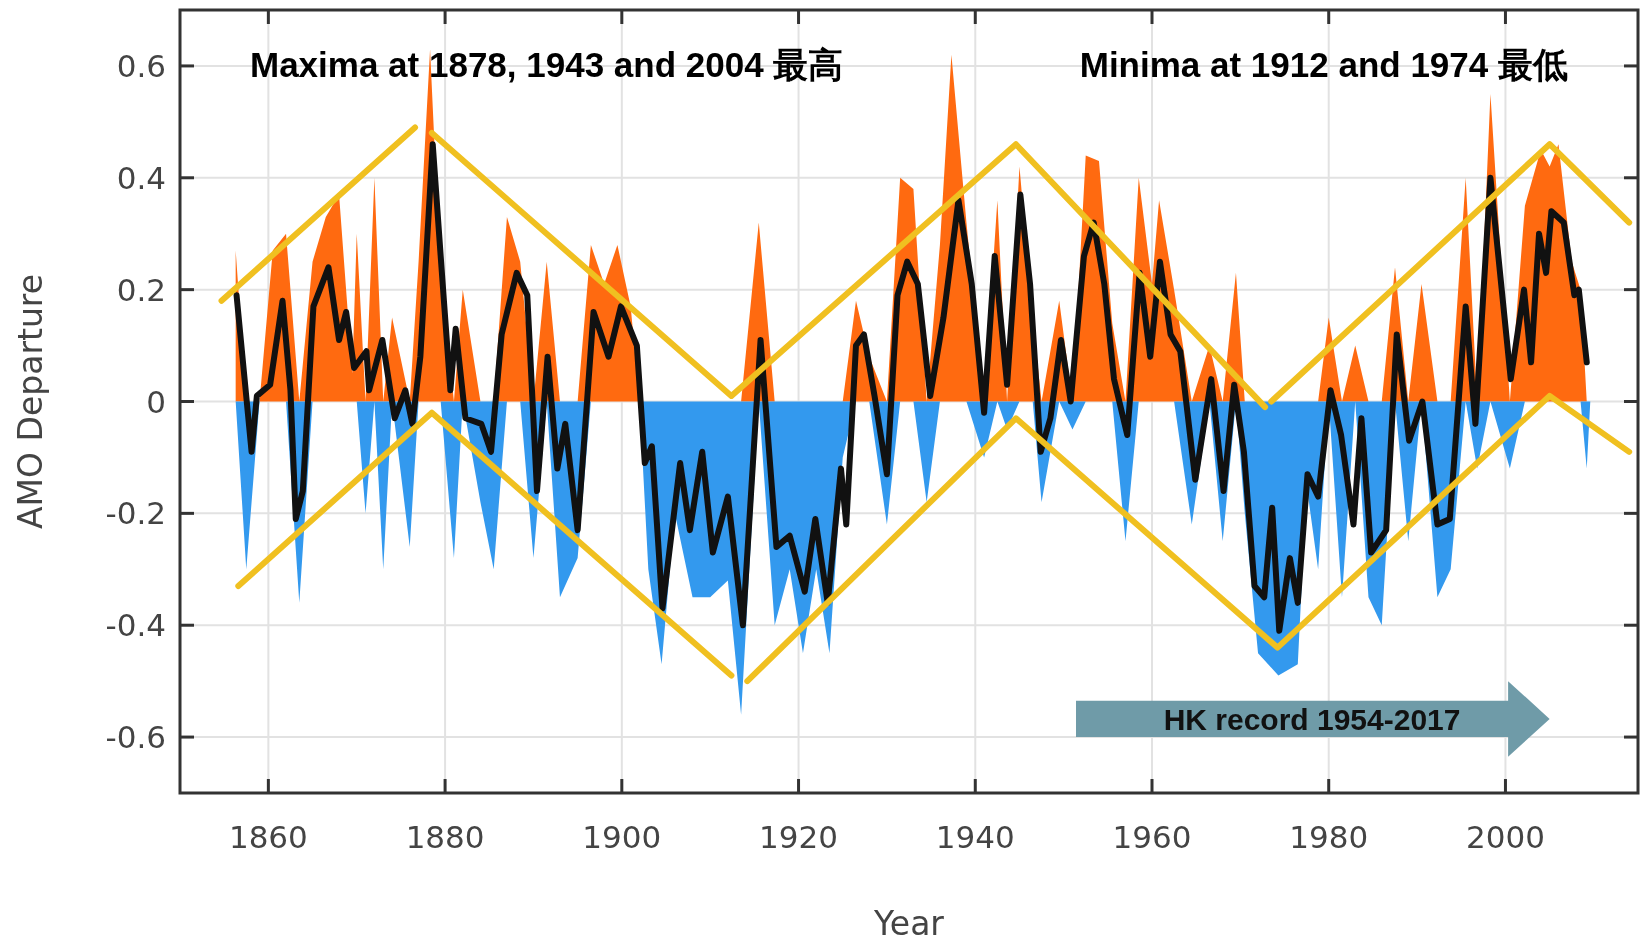  I want to click on annotation: HK record 1954-2017, so click(1312, 719).